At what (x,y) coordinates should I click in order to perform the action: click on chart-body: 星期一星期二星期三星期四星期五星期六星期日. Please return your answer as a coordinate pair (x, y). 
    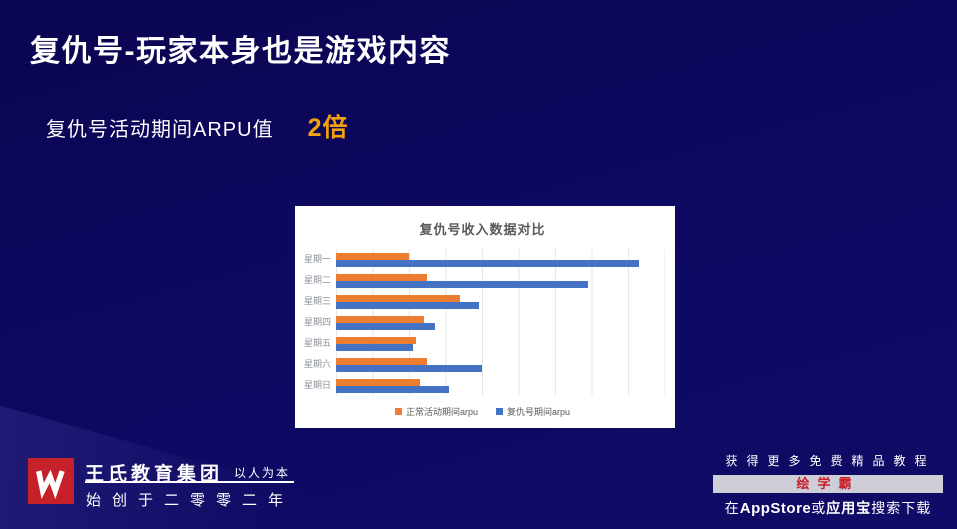
    Looking at the image, I should click on (482, 322).